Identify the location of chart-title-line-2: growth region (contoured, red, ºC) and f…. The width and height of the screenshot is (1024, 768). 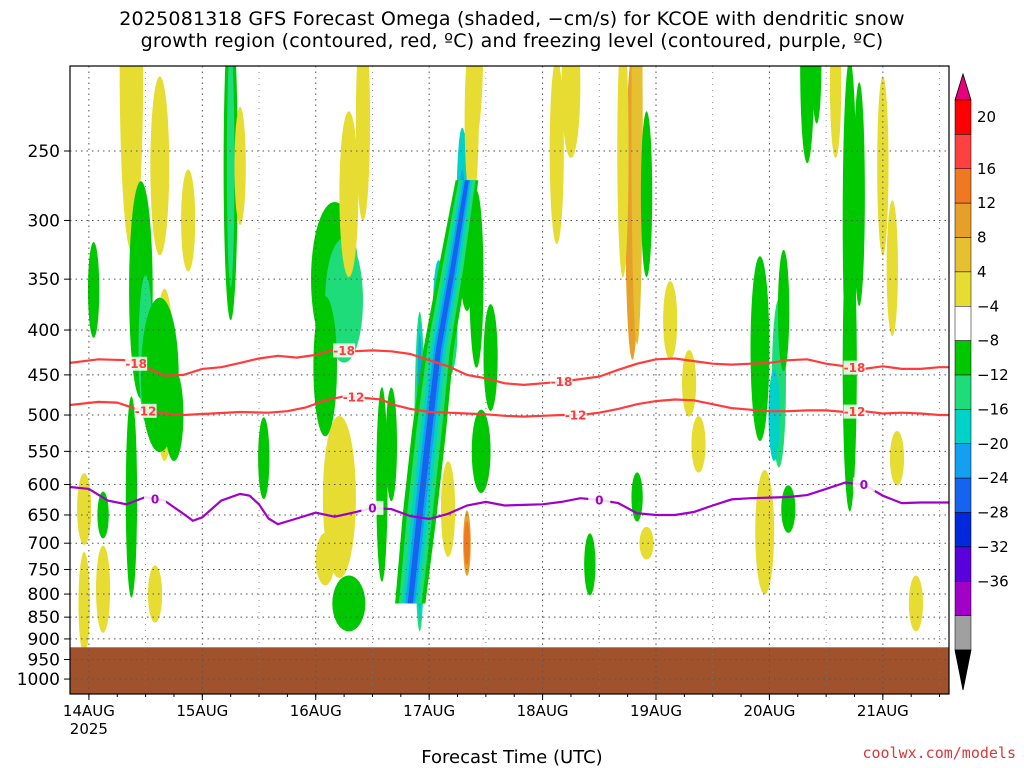
(512, 41).